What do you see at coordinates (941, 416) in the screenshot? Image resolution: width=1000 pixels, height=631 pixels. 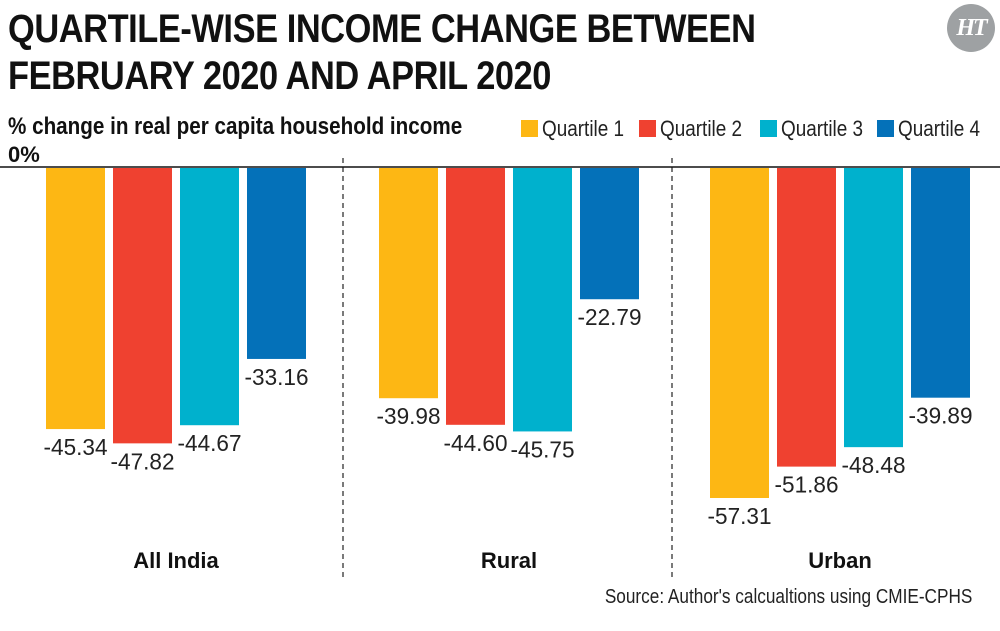 I see `value-label-urban-q4: -39.89` at bounding box center [941, 416].